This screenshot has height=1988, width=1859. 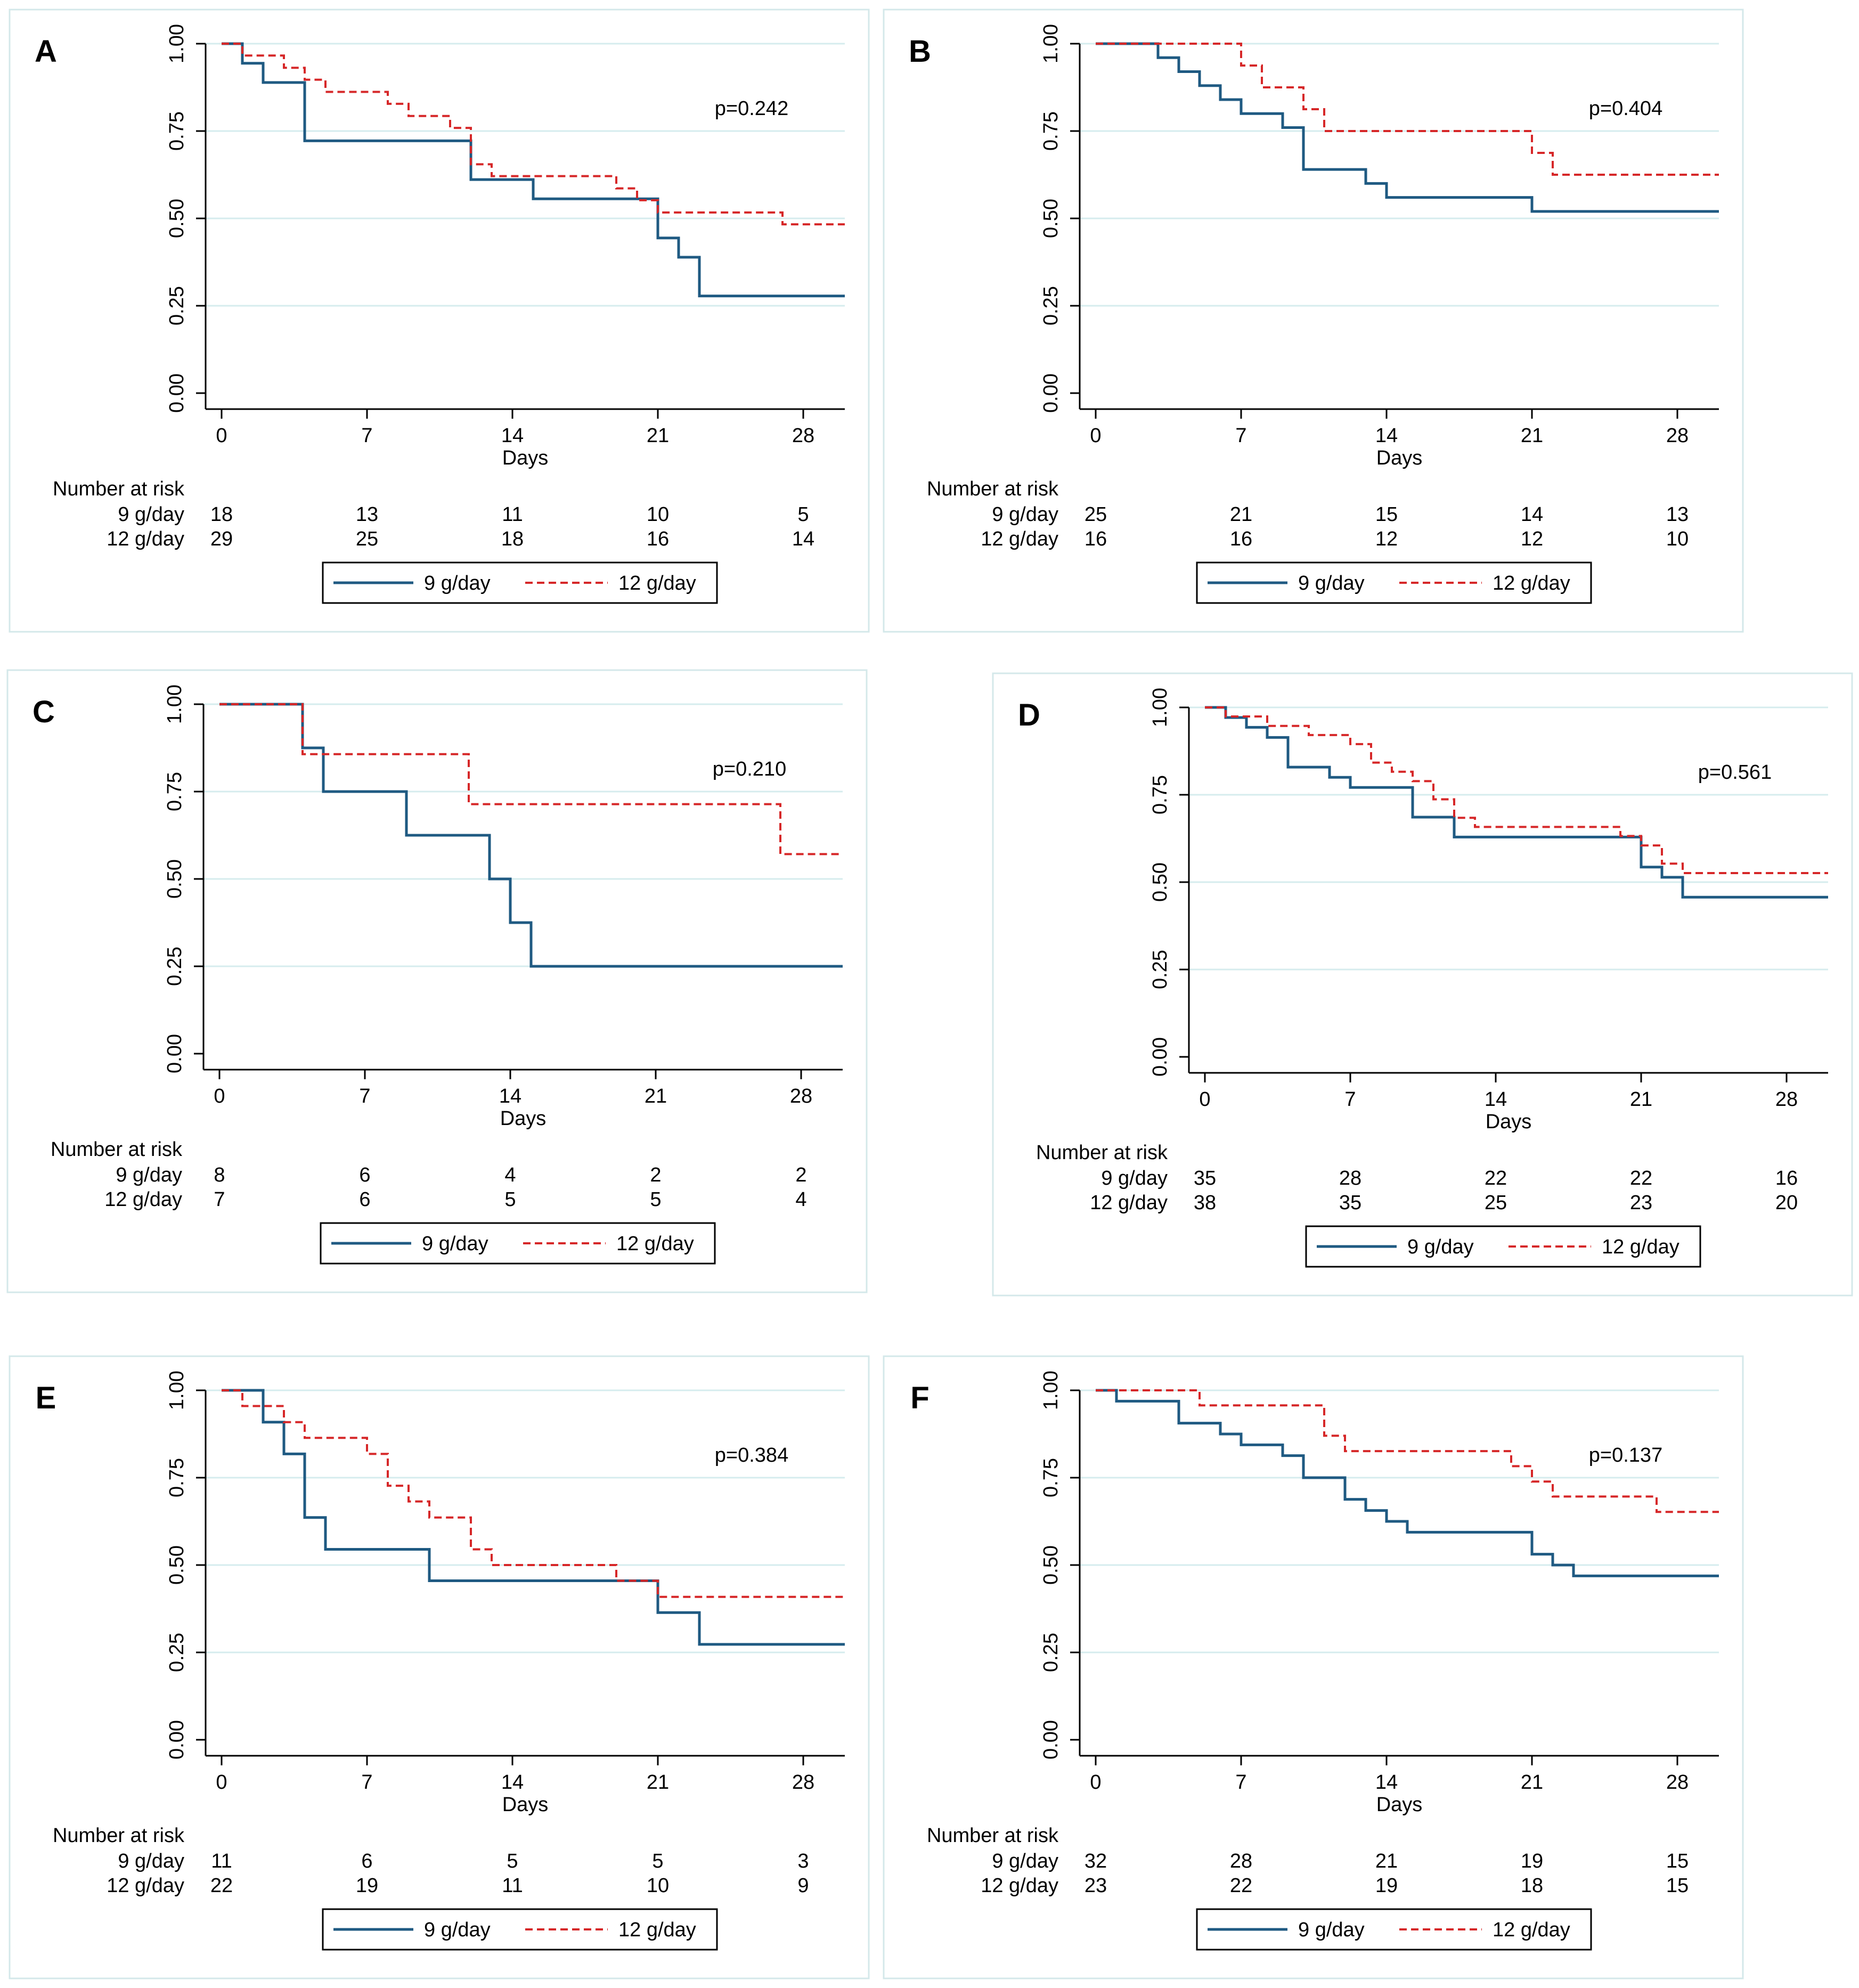 What do you see at coordinates (749, 769) in the screenshot?
I see `p-value: p=0.210` at bounding box center [749, 769].